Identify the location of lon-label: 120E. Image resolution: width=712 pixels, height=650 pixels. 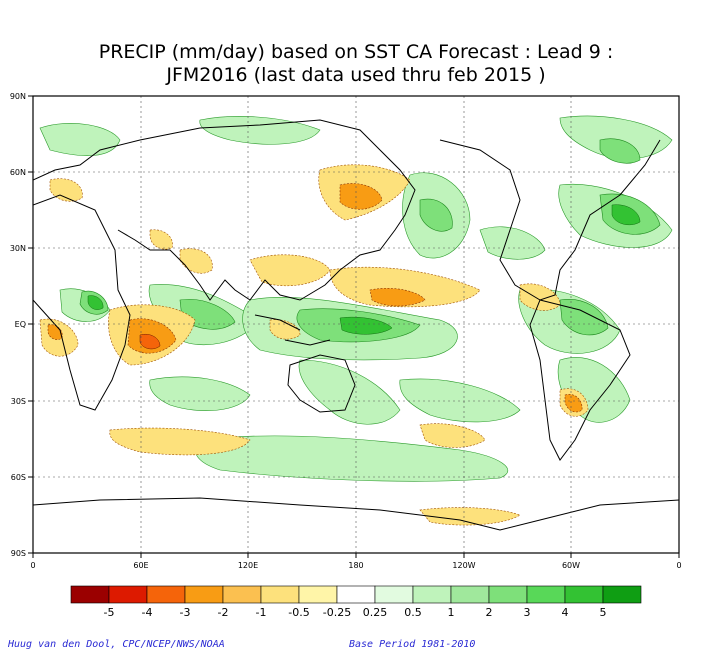
(248, 565).